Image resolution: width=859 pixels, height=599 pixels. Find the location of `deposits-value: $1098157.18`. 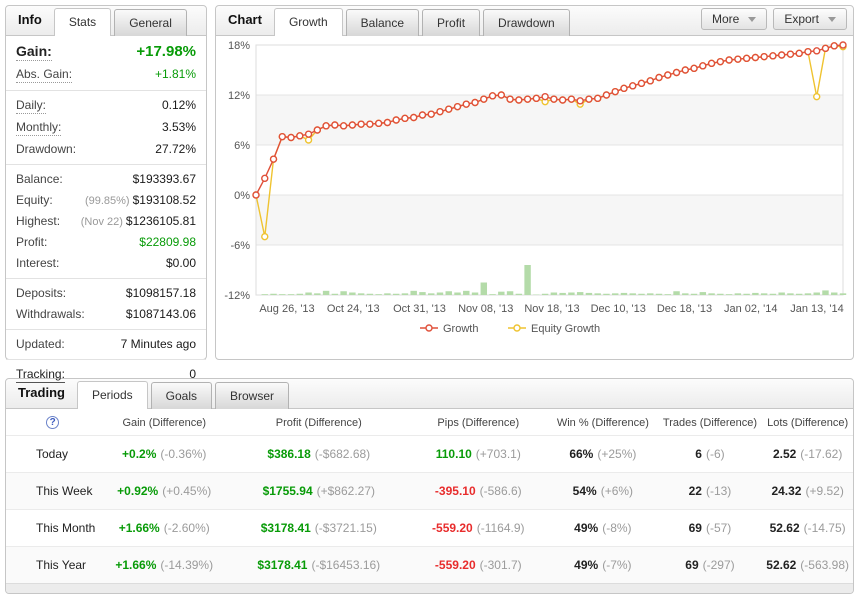

deposits-value: $1098157.18 is located at coordinates (161, 293).